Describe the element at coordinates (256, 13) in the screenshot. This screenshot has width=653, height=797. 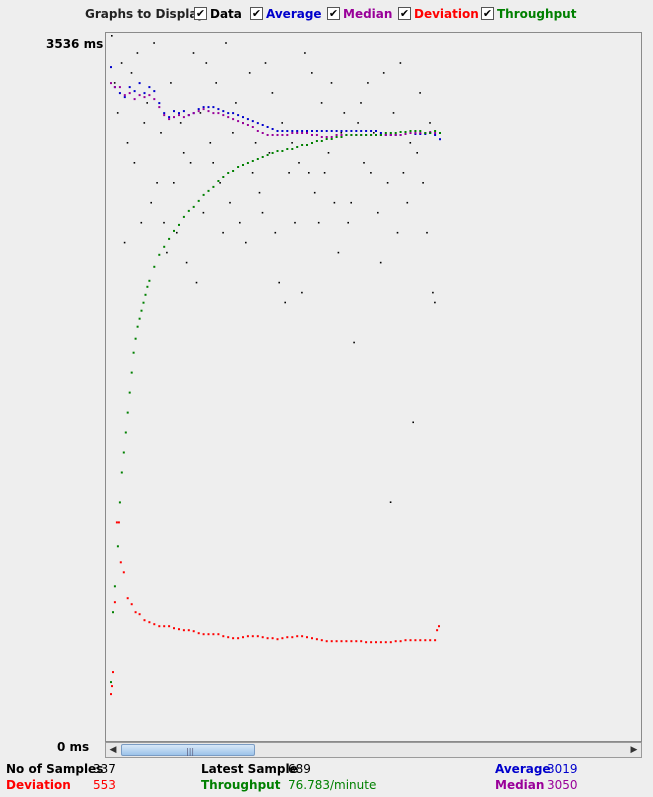
I see `average-checkbox: ✔` at that location.